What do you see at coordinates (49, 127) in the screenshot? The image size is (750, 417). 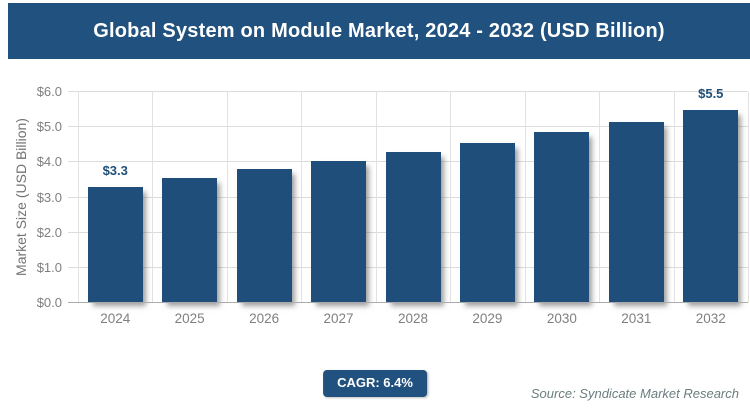 I see `y-tick-label: $5.0` at bounding box center [49, 127].